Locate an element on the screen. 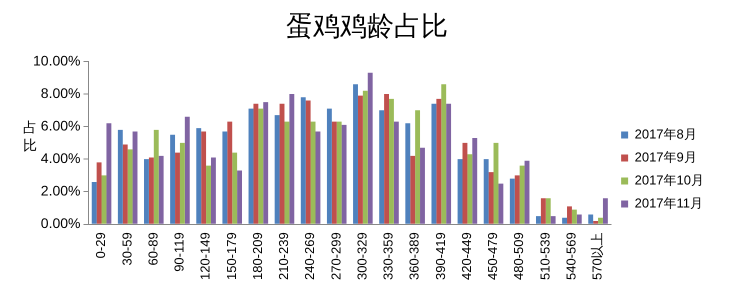  legend-label: 2017年8月 is located at coordinates (665, 134).